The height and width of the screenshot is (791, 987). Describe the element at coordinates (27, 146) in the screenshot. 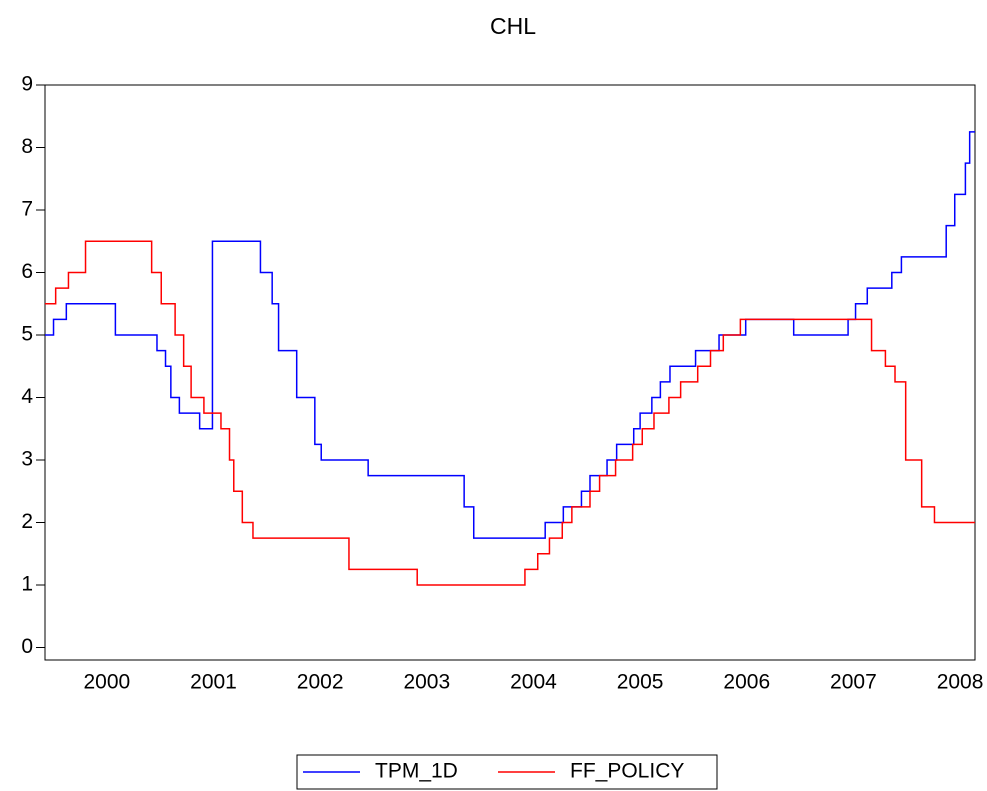

I see `y-tick-label: 8` at that location.